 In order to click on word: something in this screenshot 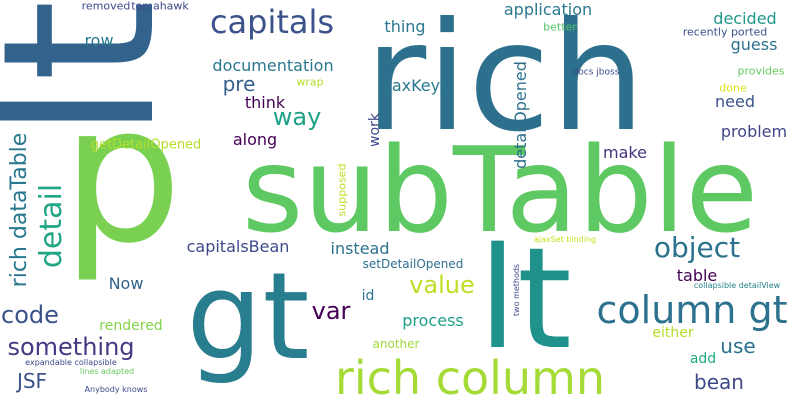, I will do `click(71, 347)`.